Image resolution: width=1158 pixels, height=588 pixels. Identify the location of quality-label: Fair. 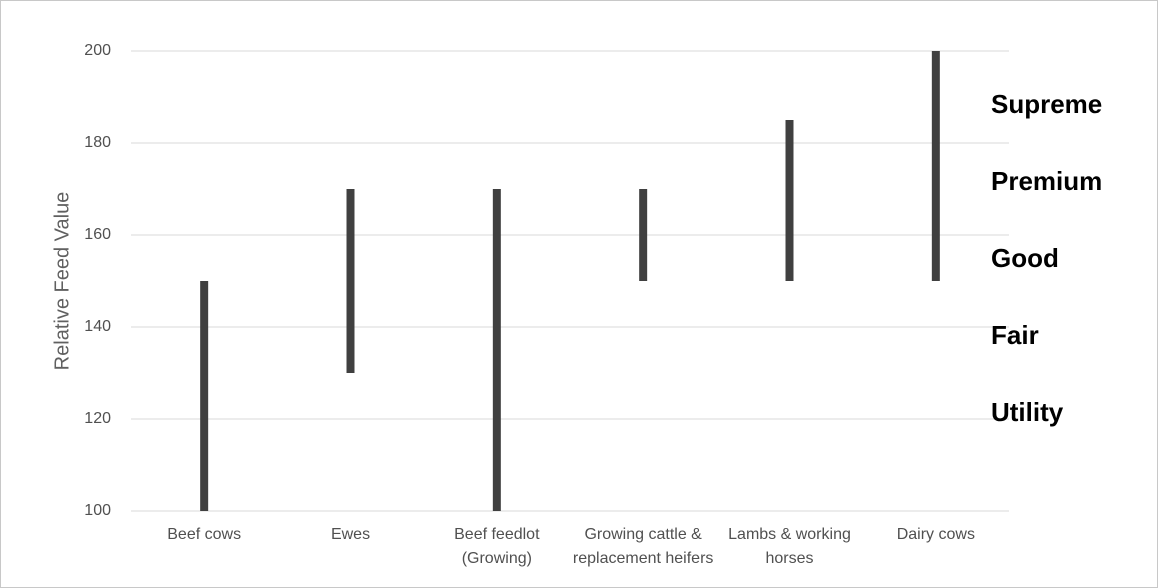
(1015, 335).